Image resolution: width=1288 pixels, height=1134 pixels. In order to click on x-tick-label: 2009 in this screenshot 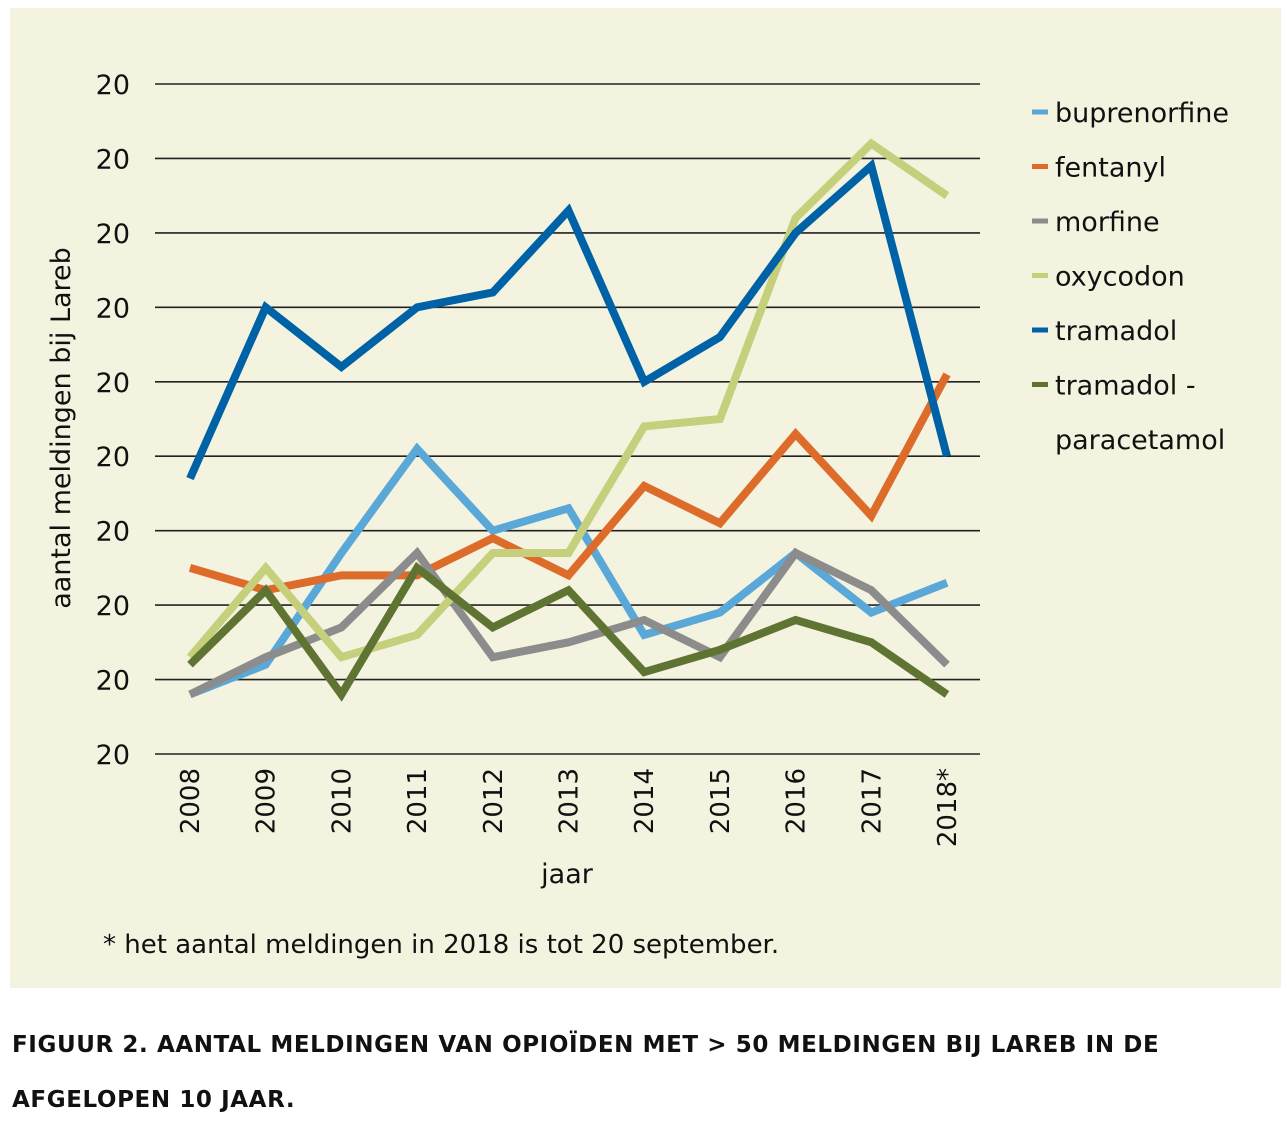, I will do `click(267, 801)`.